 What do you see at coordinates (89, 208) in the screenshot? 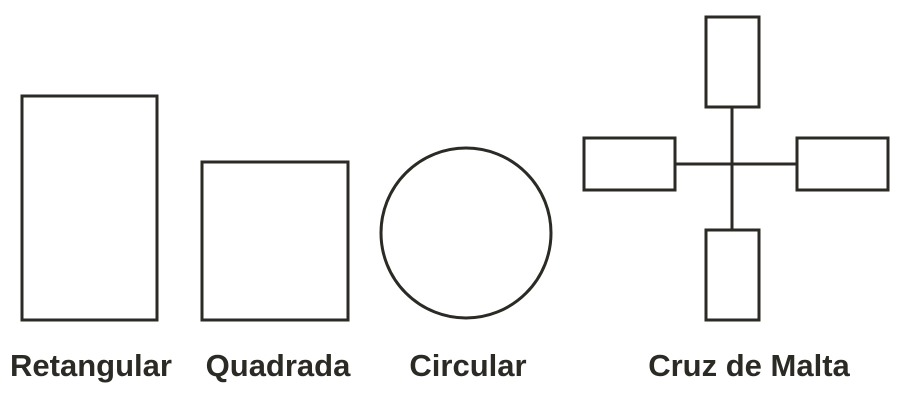
I see `rectangular-shape` at bounding box center [89, 208].